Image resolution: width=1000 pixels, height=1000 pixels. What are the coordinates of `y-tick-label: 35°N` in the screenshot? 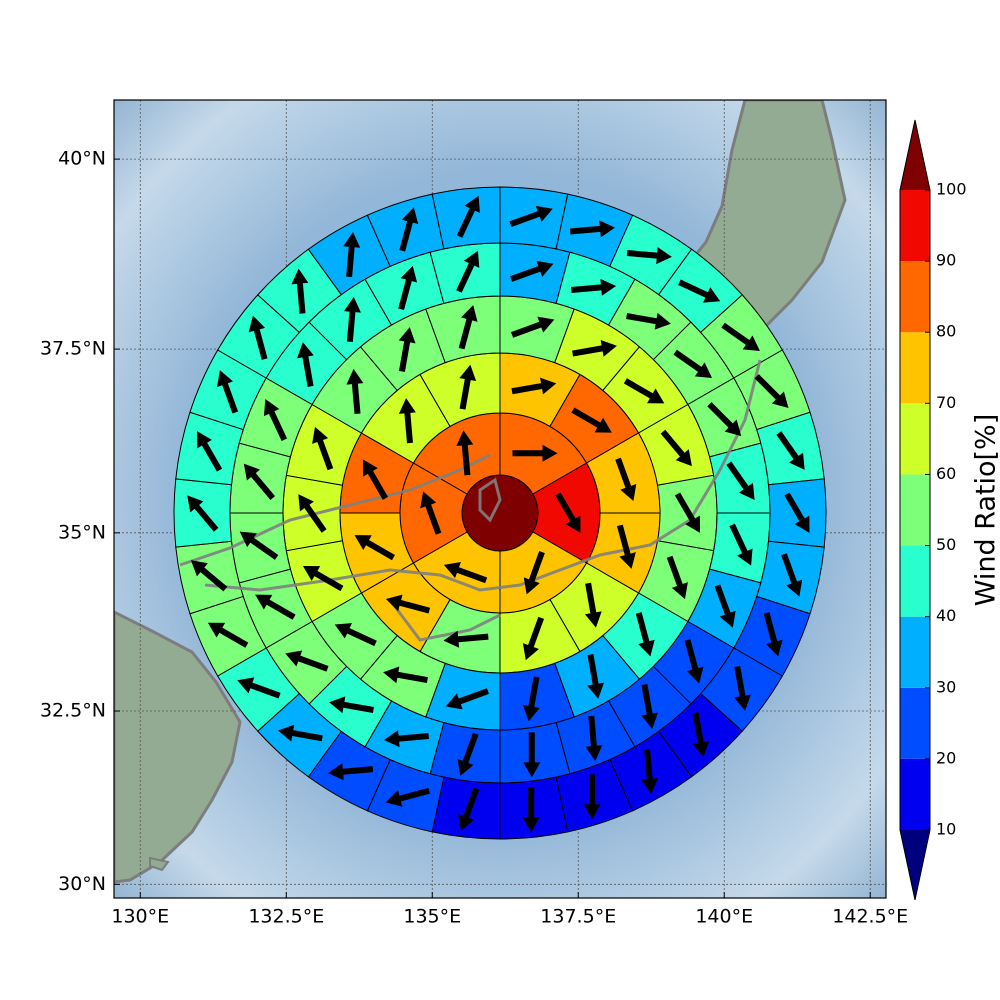 It's located at (82, 532).